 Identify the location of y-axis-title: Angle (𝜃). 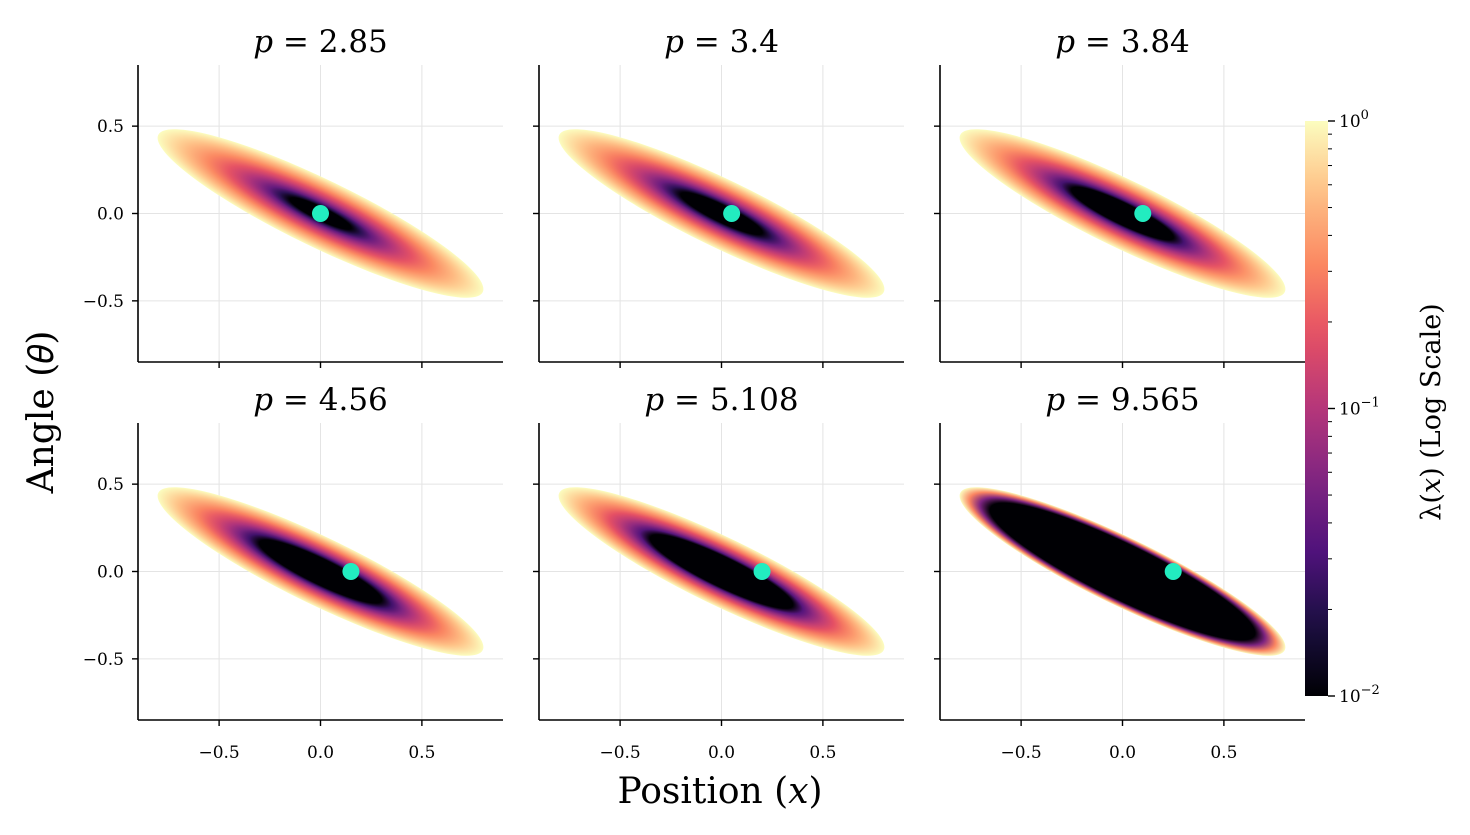
(41, 413).